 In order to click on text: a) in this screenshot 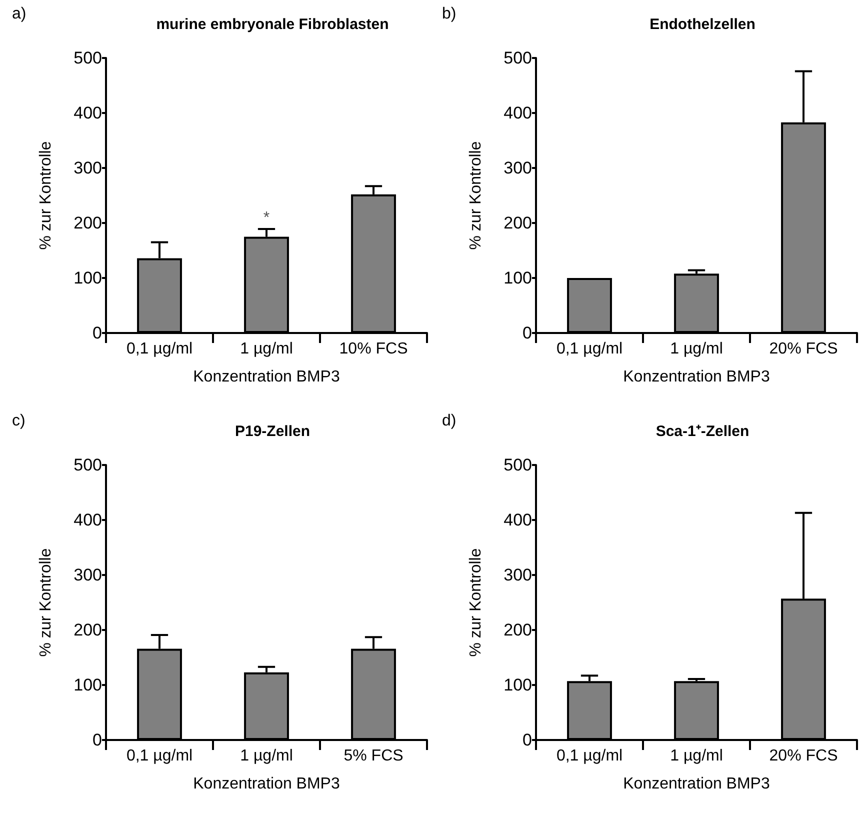, I will do `click(19, 14)`.